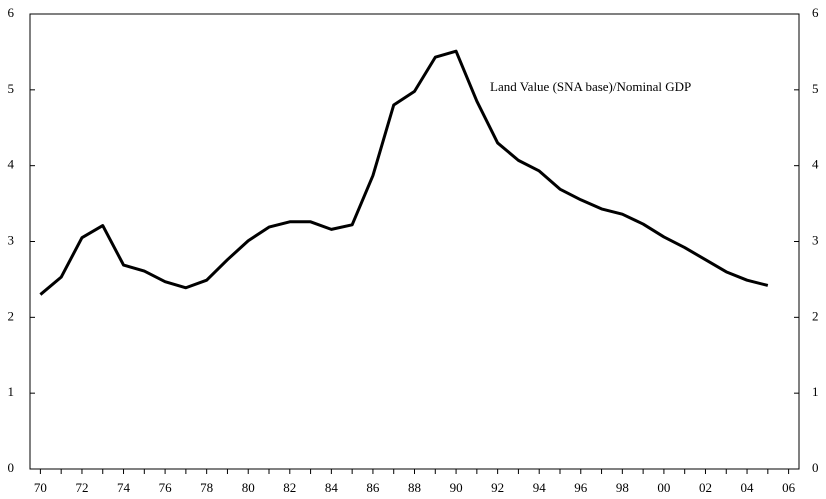  What do you see at coordinates (815, 12) in the screenshot?
I see `y2-tick-label: 6` at bounding box center [815, 12].